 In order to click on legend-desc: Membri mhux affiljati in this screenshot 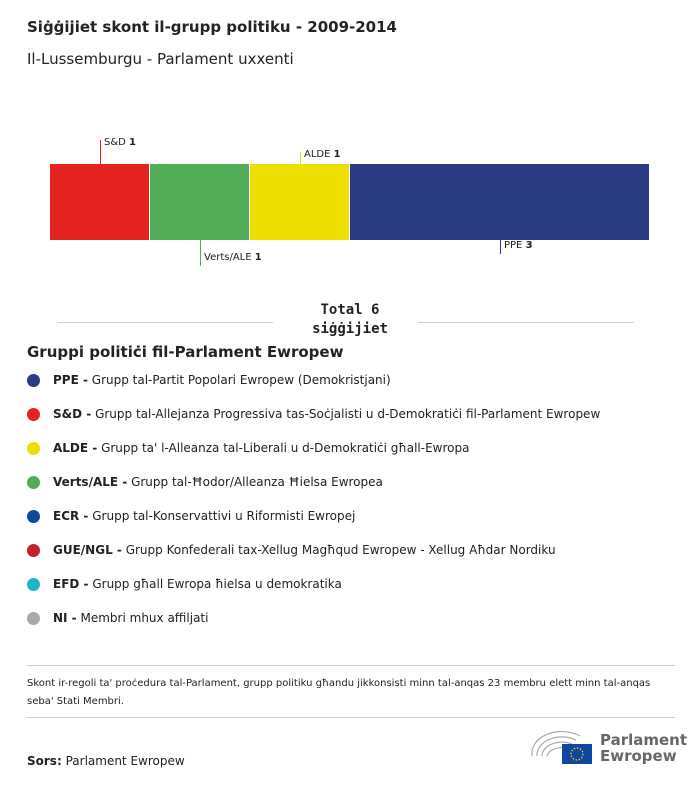, I will do `click(144, 618)`.